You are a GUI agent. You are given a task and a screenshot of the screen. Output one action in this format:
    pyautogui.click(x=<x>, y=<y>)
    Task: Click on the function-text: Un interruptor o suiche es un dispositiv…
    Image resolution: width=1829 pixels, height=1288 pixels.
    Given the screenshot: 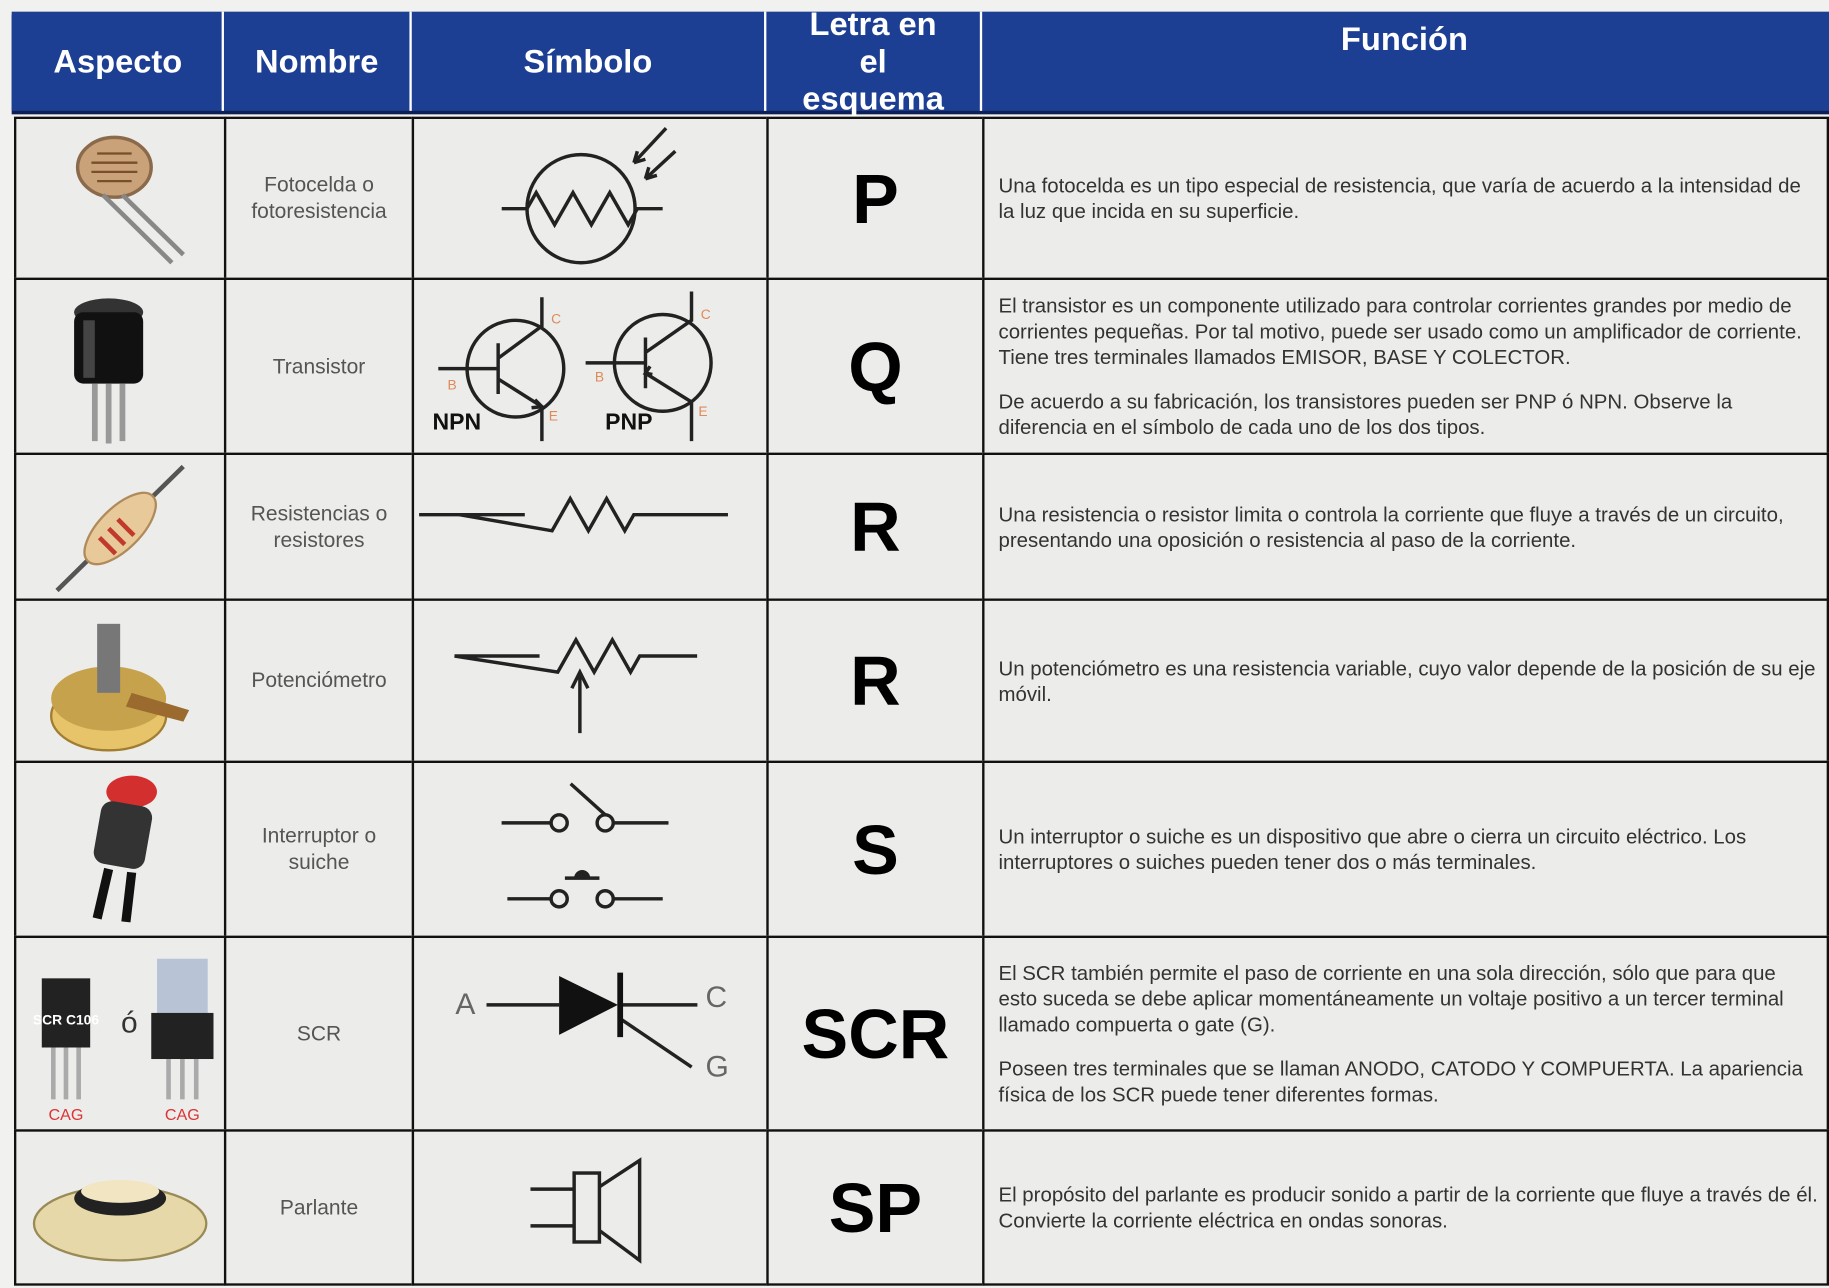 What is the action you would take?
    pyautogui.click(x=1372, y=849)
    